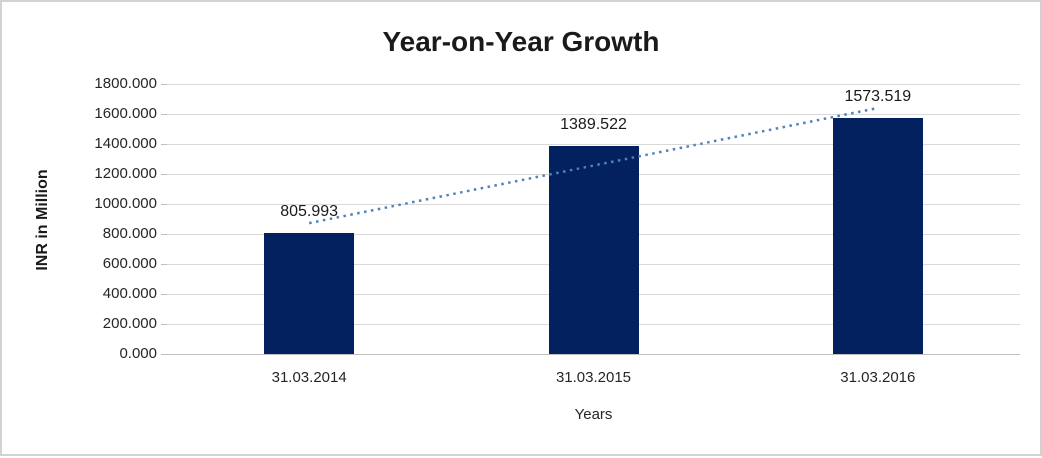 The image size is (1042, 458). I want to click on y-tick-label: 1800.000, so click(125, 83).